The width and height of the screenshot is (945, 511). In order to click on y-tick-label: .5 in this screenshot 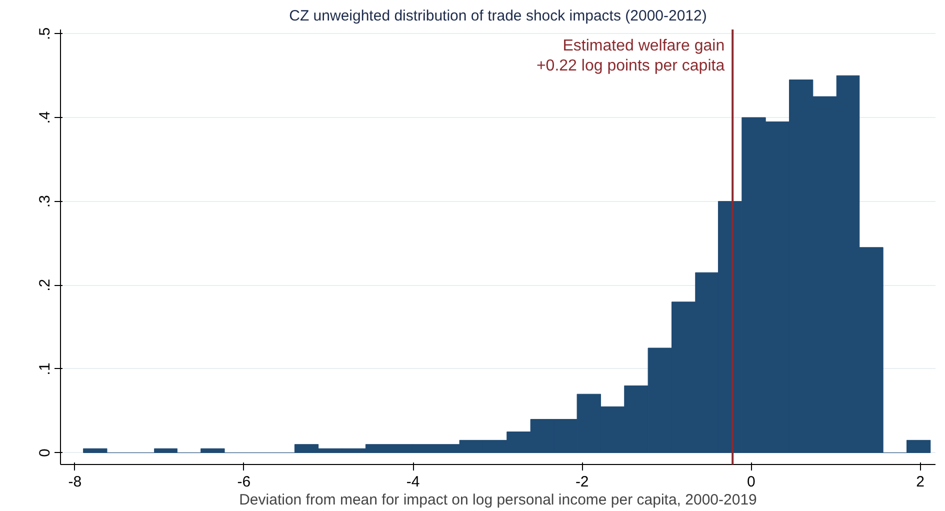, I will do `click(45, 33)`.